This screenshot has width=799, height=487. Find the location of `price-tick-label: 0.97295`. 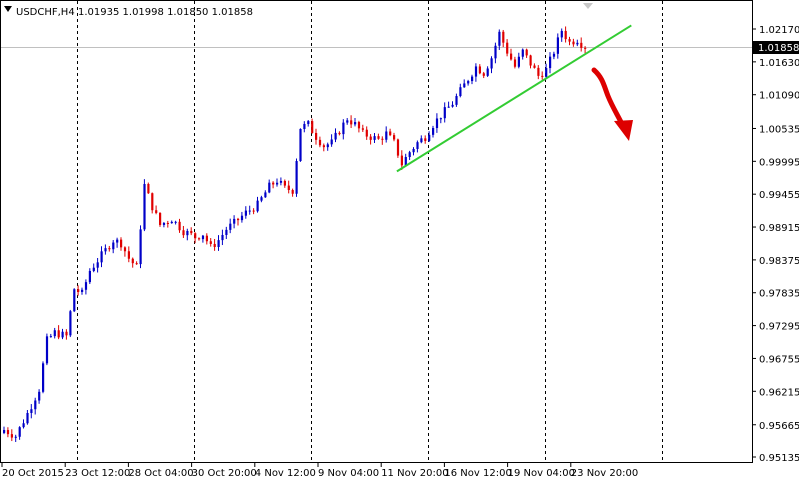

price-tick-label: 0.97295 is located at coordinates (779, 327).